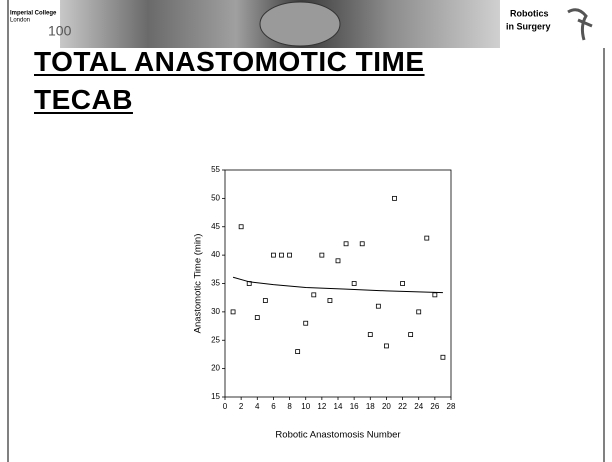 The image size is (612, 462). What do you see at coordinates (305, 406) in the screenshot?
I see `x-tick-label: 10` at bounding box center [305, 406].